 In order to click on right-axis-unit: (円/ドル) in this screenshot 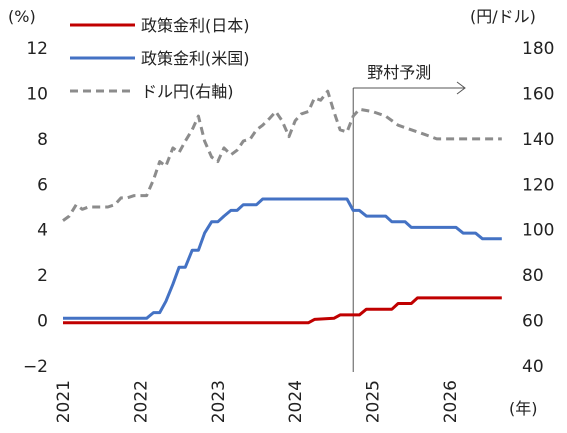, I will do `click(503, 16)`.